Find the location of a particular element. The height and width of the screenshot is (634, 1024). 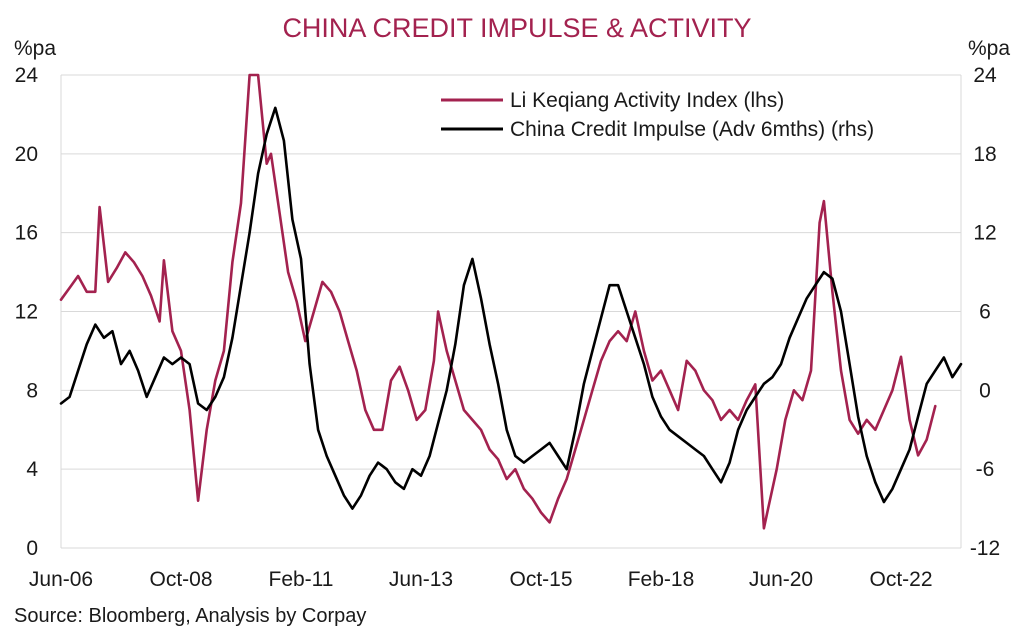

chart-title: CHINA CREDIT IMPULSE & ACTIVITY is located at coordinates (516, 28).